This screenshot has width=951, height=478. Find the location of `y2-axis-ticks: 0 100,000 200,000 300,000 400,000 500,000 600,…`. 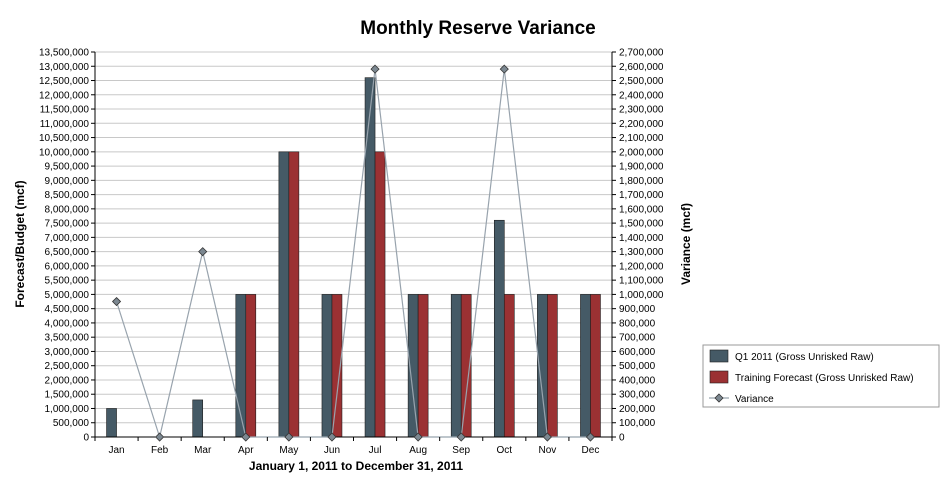

y2-axis-ticks: 0 100,000 200,000 300,000 400,000 500,000 600,… is located at coordinates (638, 246).